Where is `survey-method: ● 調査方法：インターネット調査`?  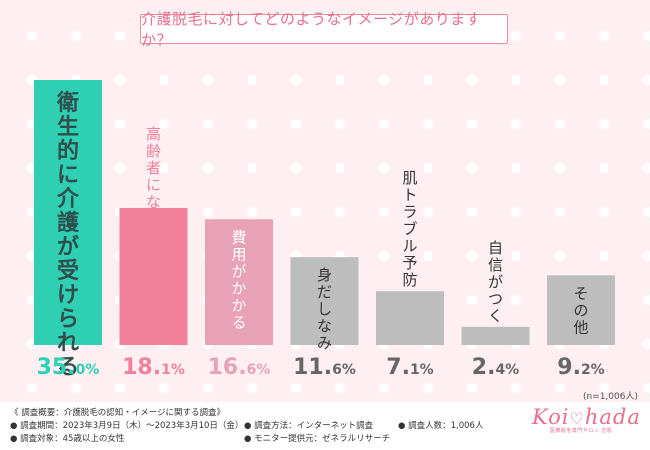
survey-method: ● 調査方法：インターネット調査 is located at coordinates (309, 426).